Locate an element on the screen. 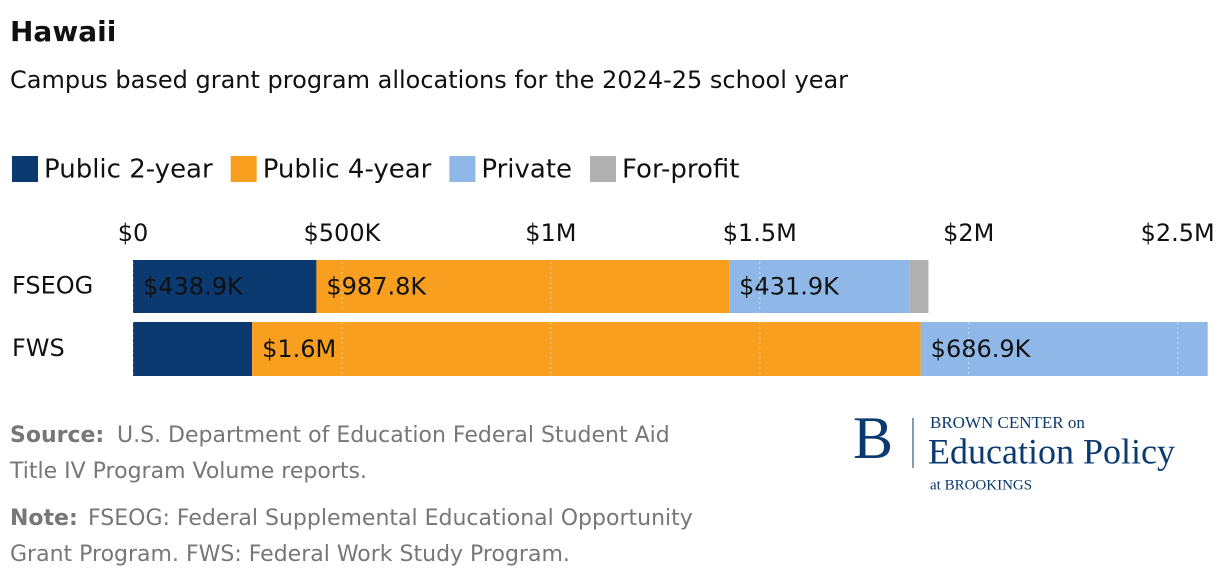 The height and width of the screenshot is (584, 1220). logo-letter: B is located at coordinates (873, 438).